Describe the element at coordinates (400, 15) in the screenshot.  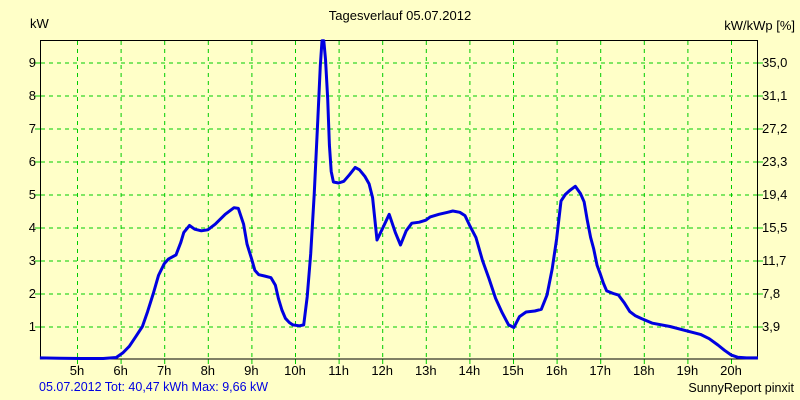
I see `chart-title: Tagesverlauf 05.07.2012` at that location.